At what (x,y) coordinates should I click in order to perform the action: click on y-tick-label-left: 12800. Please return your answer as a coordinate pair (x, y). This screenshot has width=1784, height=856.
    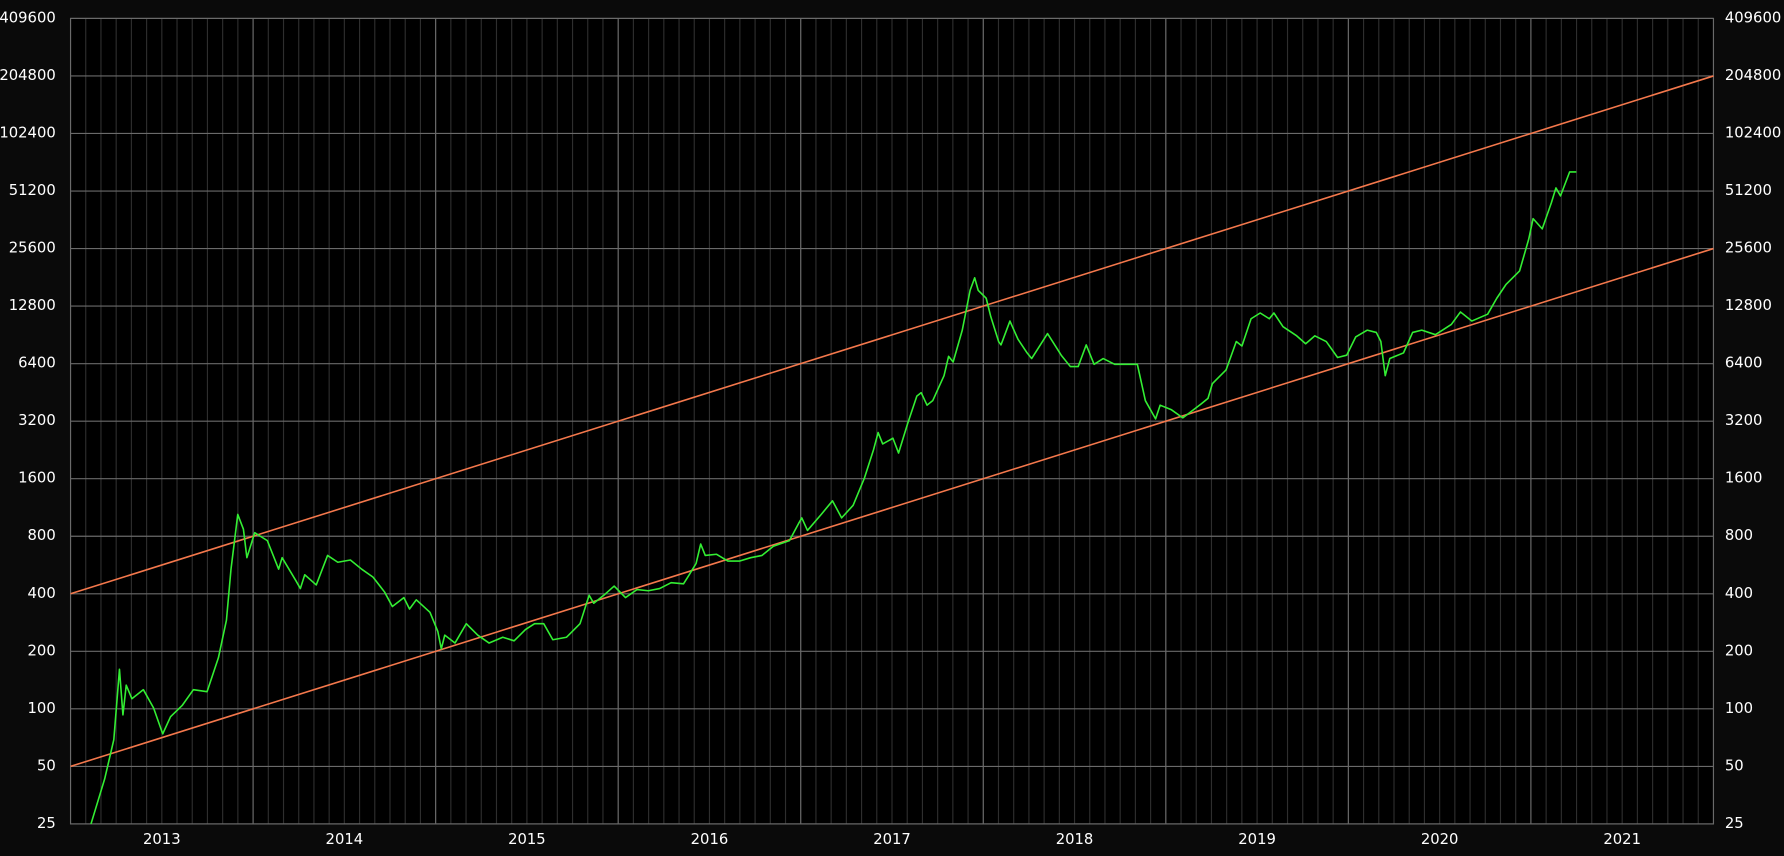
    Looking at the image, I should click on (32, 305).